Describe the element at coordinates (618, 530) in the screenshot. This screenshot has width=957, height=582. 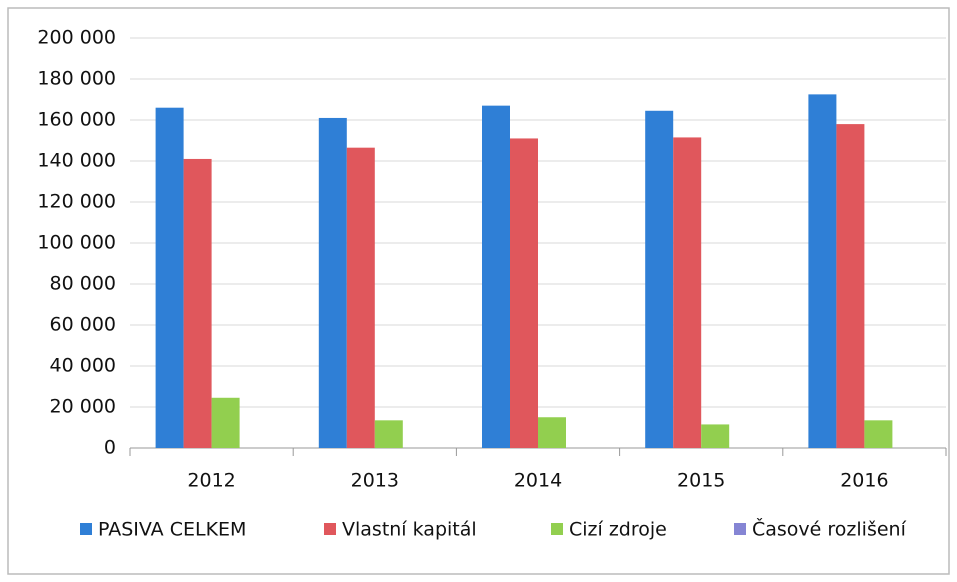
I see `legend-label: Cizí zdroje` at that location.